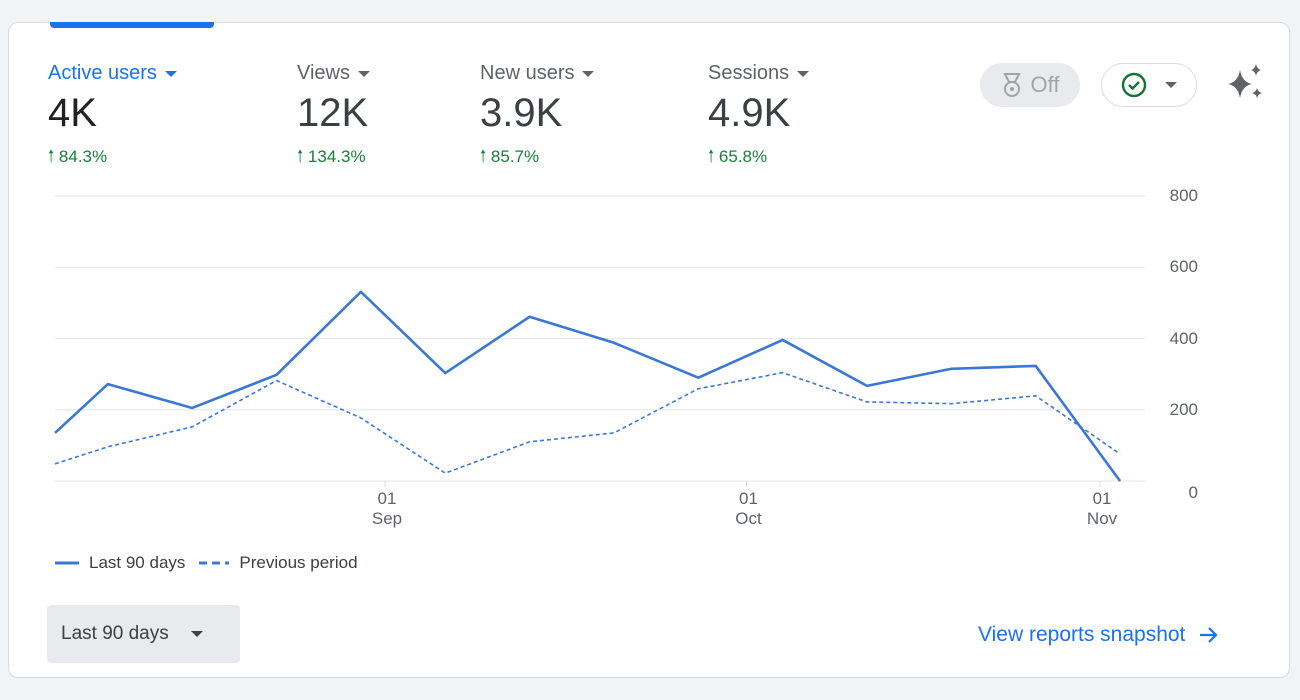 This screenshot has height=700, width=1300. What do you see at coordinates (1045, 84) in the screenshot?
I see `off-label: Off` at bounding box center [1045, 84].